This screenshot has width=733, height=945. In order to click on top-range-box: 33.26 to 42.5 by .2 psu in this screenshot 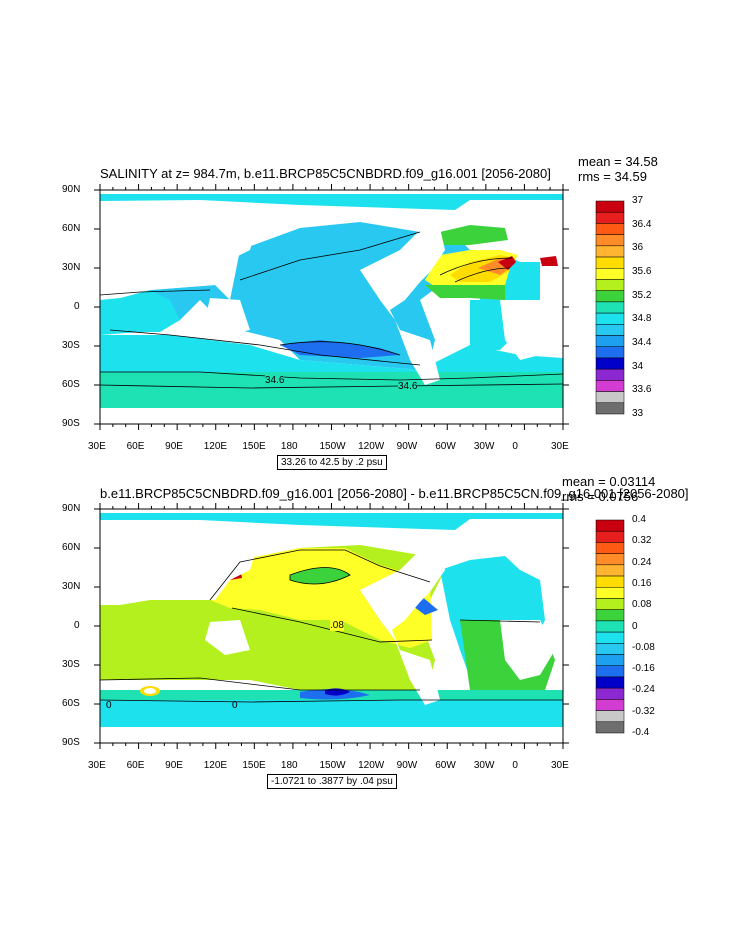, I will do `click(332, 462)`.